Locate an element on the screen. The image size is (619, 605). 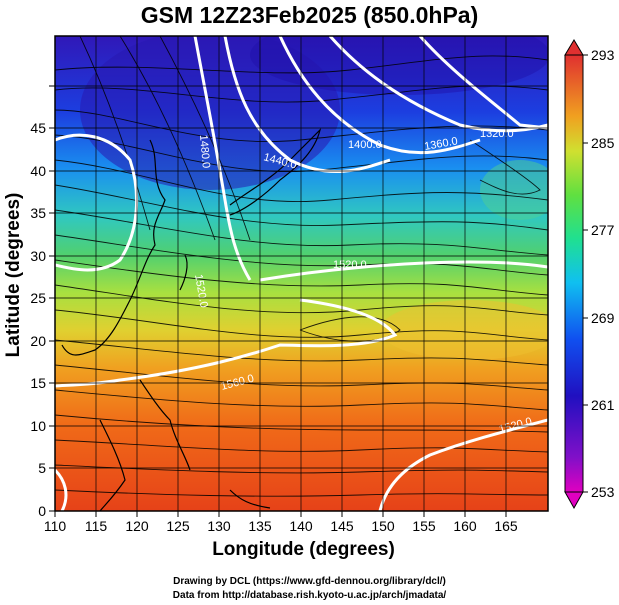
contour-1520-corner is located at coordinates (61, 489).